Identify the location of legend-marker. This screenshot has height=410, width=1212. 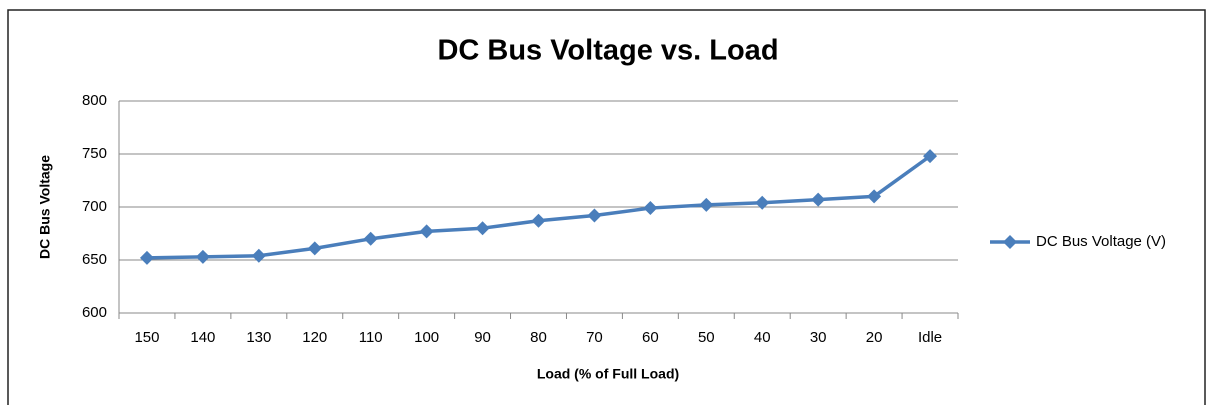
(1010, 242).